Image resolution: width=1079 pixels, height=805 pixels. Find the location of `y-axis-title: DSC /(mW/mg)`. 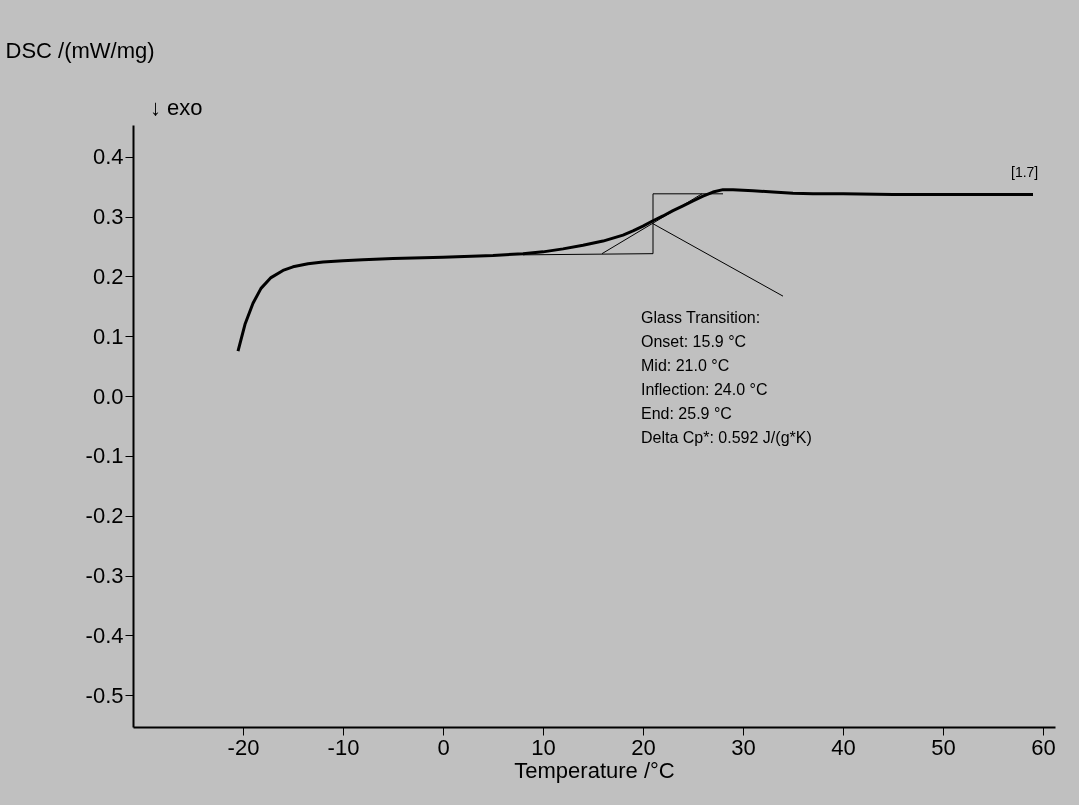

y-axis-title: DSC /(mW/mg) is located at coordinates (80, 50).